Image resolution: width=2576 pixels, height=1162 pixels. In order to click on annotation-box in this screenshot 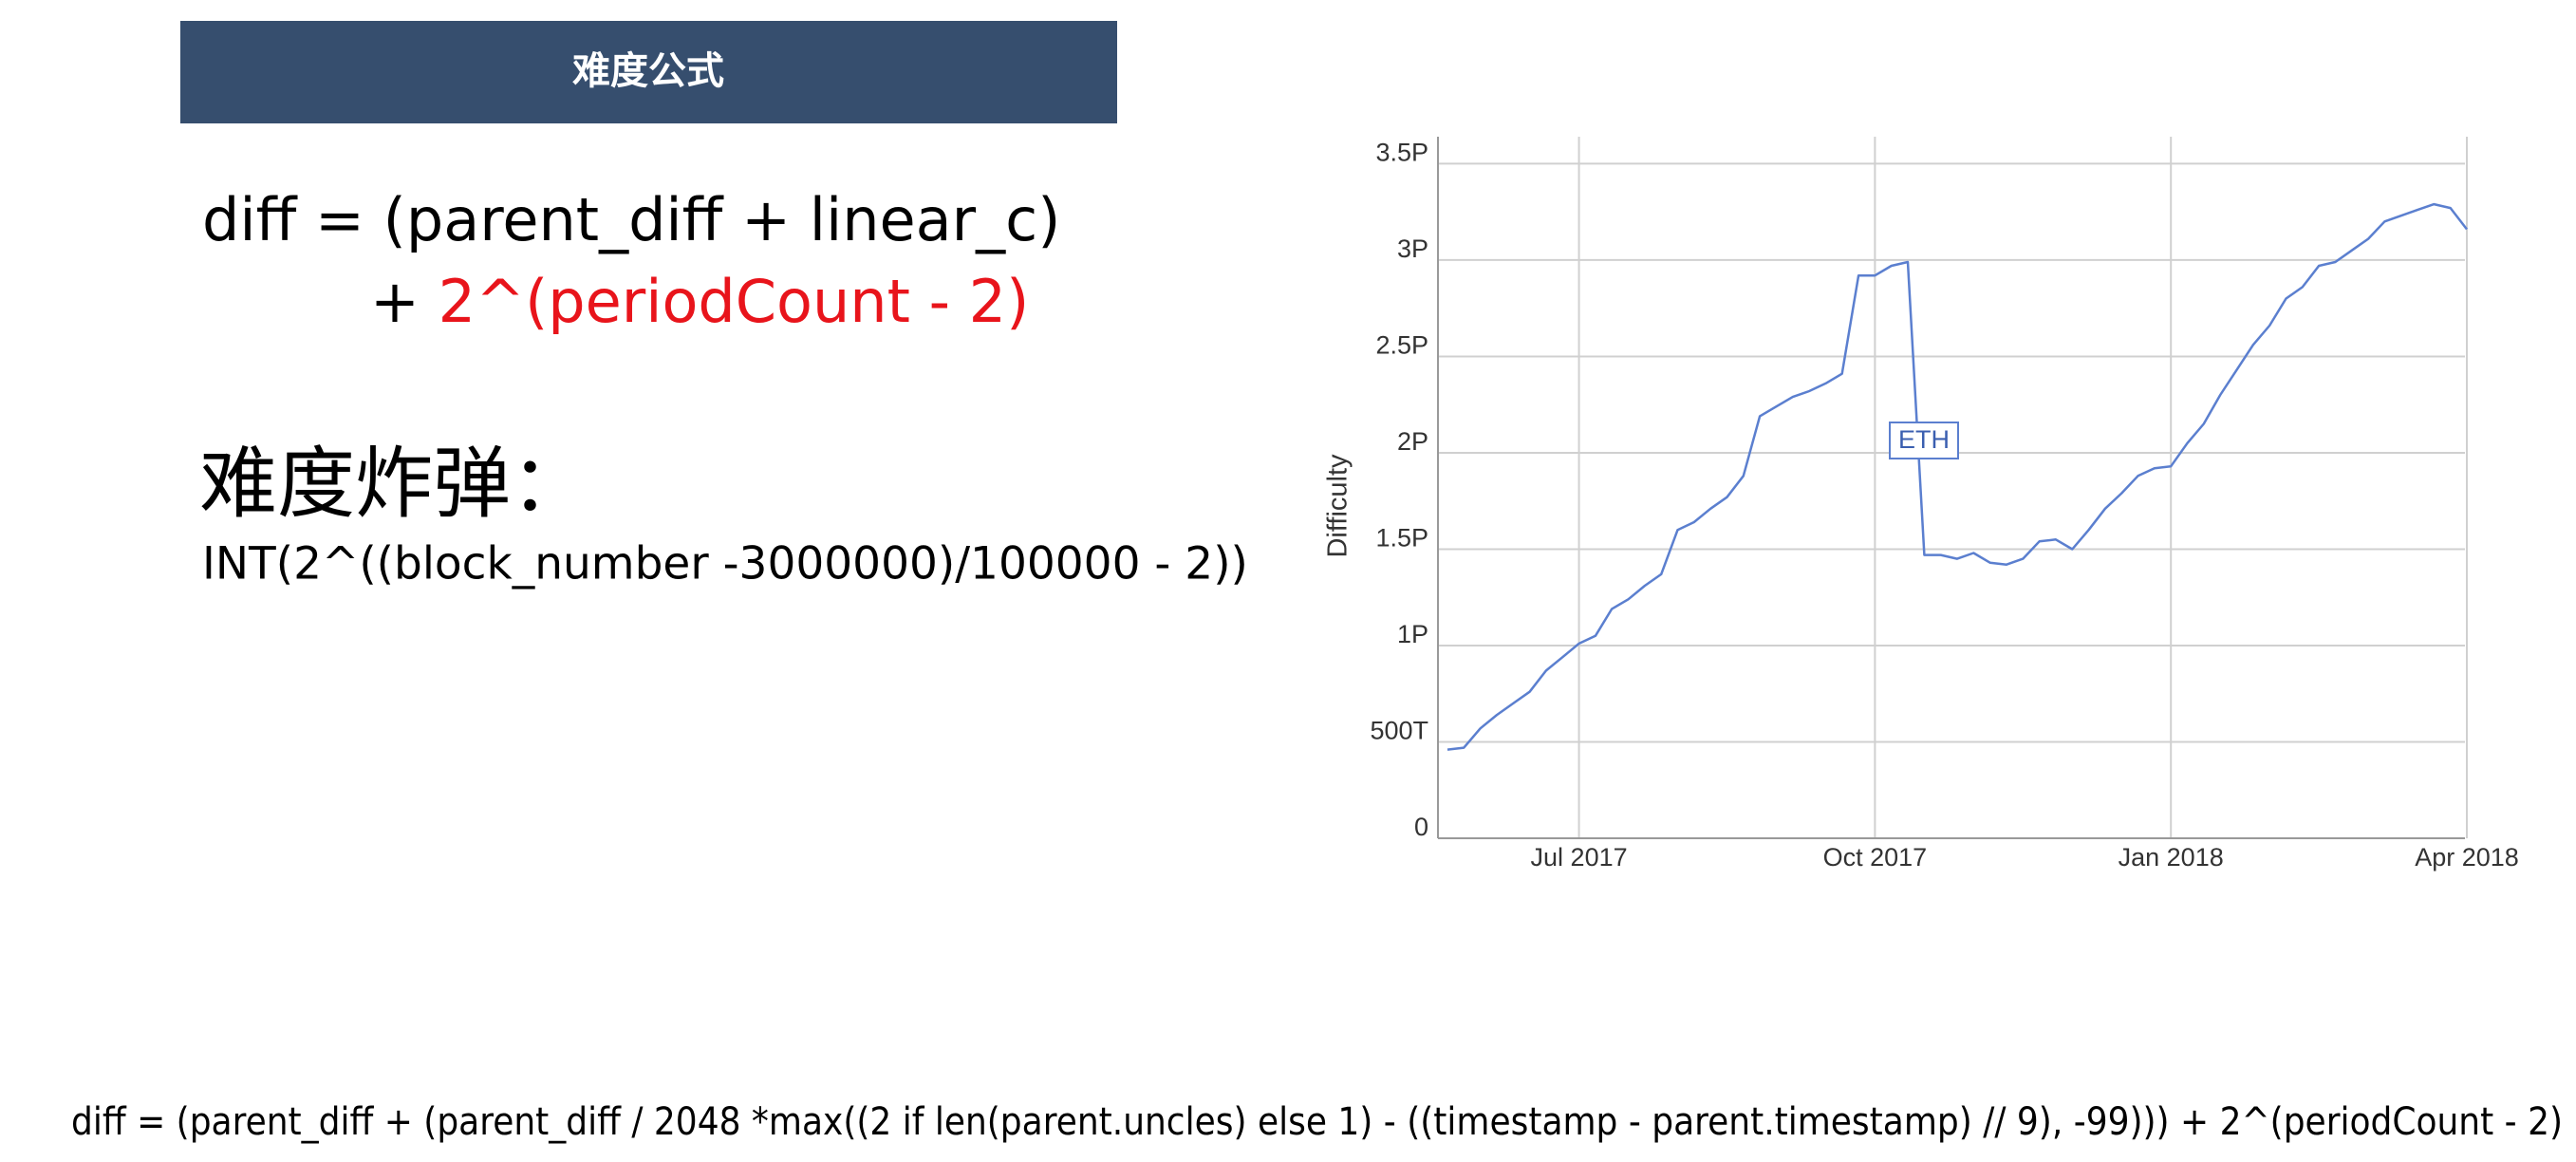, I will do `click(1924, 440)`.